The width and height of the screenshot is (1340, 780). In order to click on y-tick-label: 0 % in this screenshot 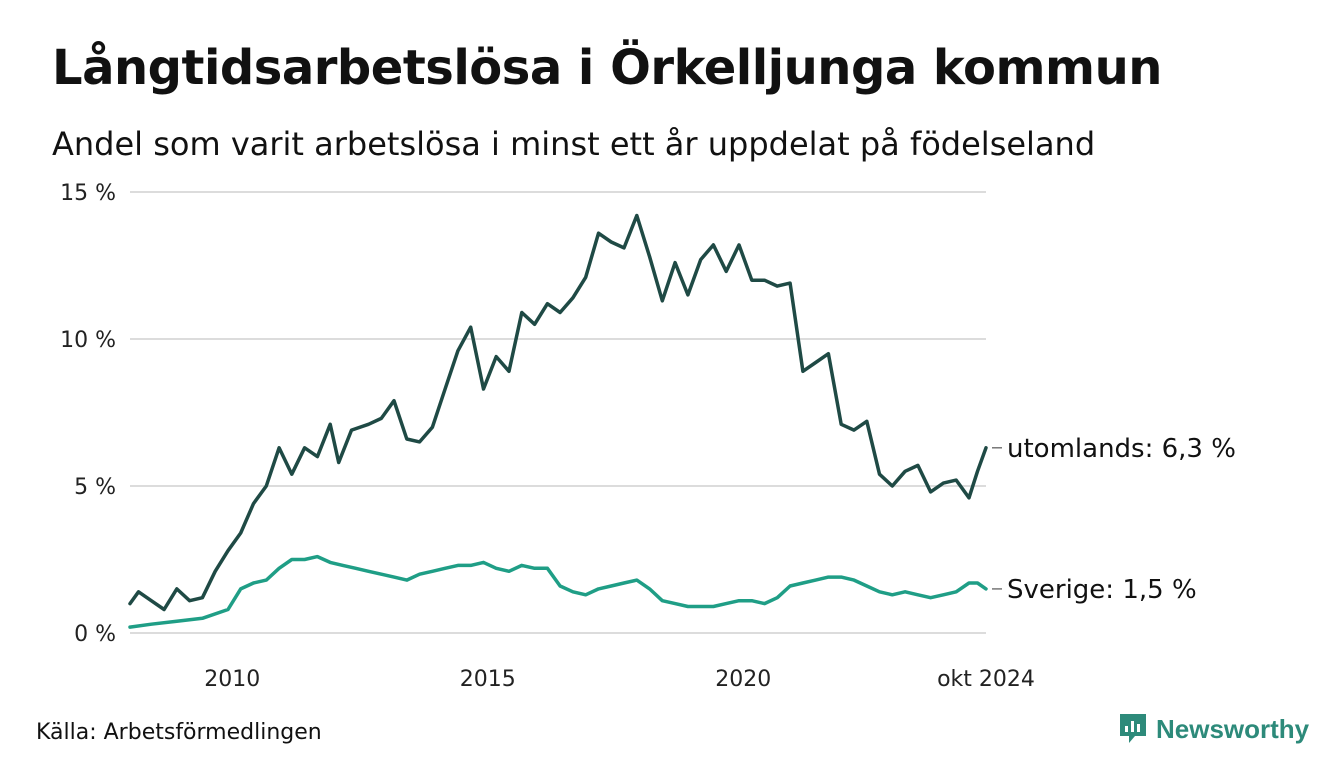, I will do `click(95, 634)`.